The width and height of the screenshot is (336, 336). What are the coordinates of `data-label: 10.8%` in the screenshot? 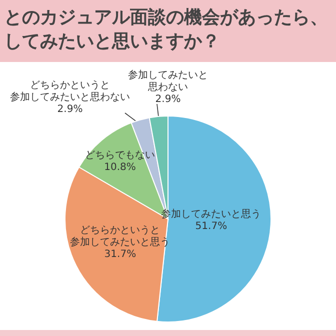 It's located at (120, 168).